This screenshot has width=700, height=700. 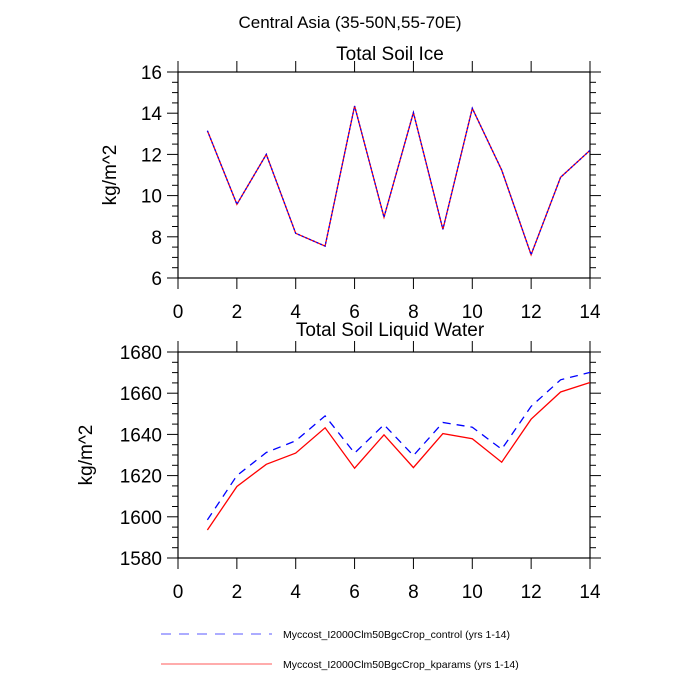 What do you see at coordinates (390, 54) in the screenshot?
I see `panel-title: Total Soil Ice` at bounding box center [390, 54].